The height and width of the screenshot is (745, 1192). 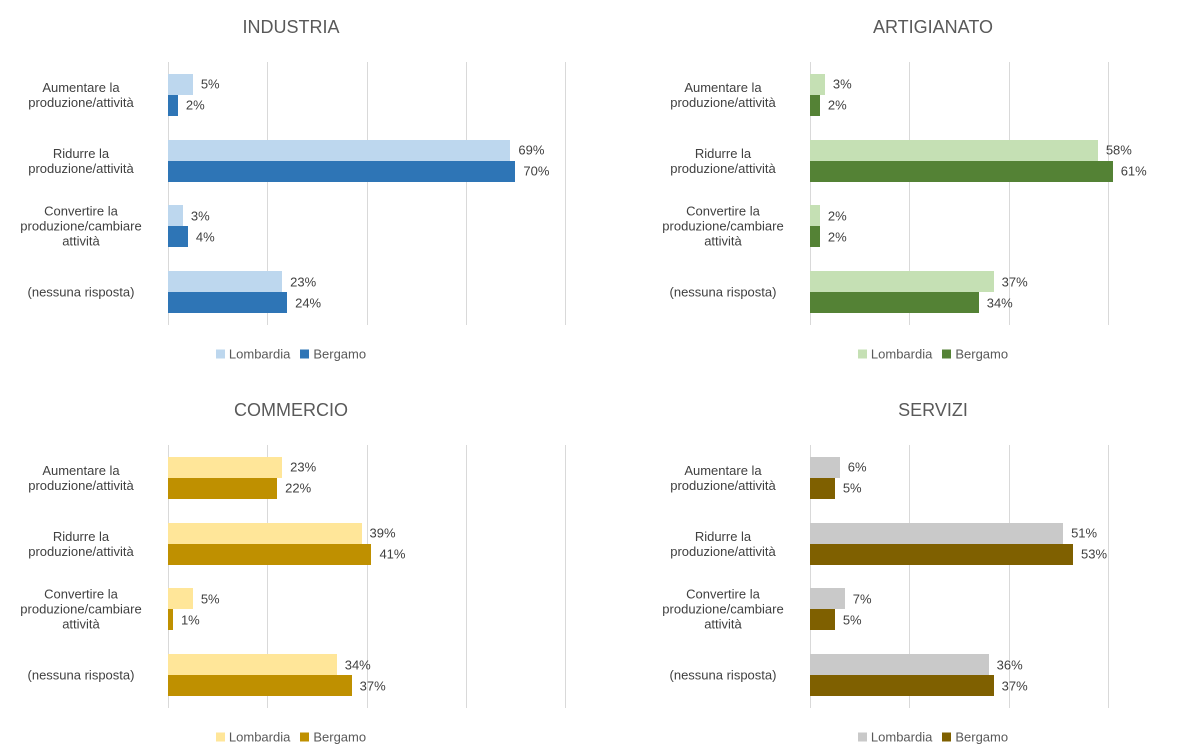 What do you see at coordinates (1084, 533) in the screenshot?
I see `value-label: 51%` at bounding box center [1084, 533].